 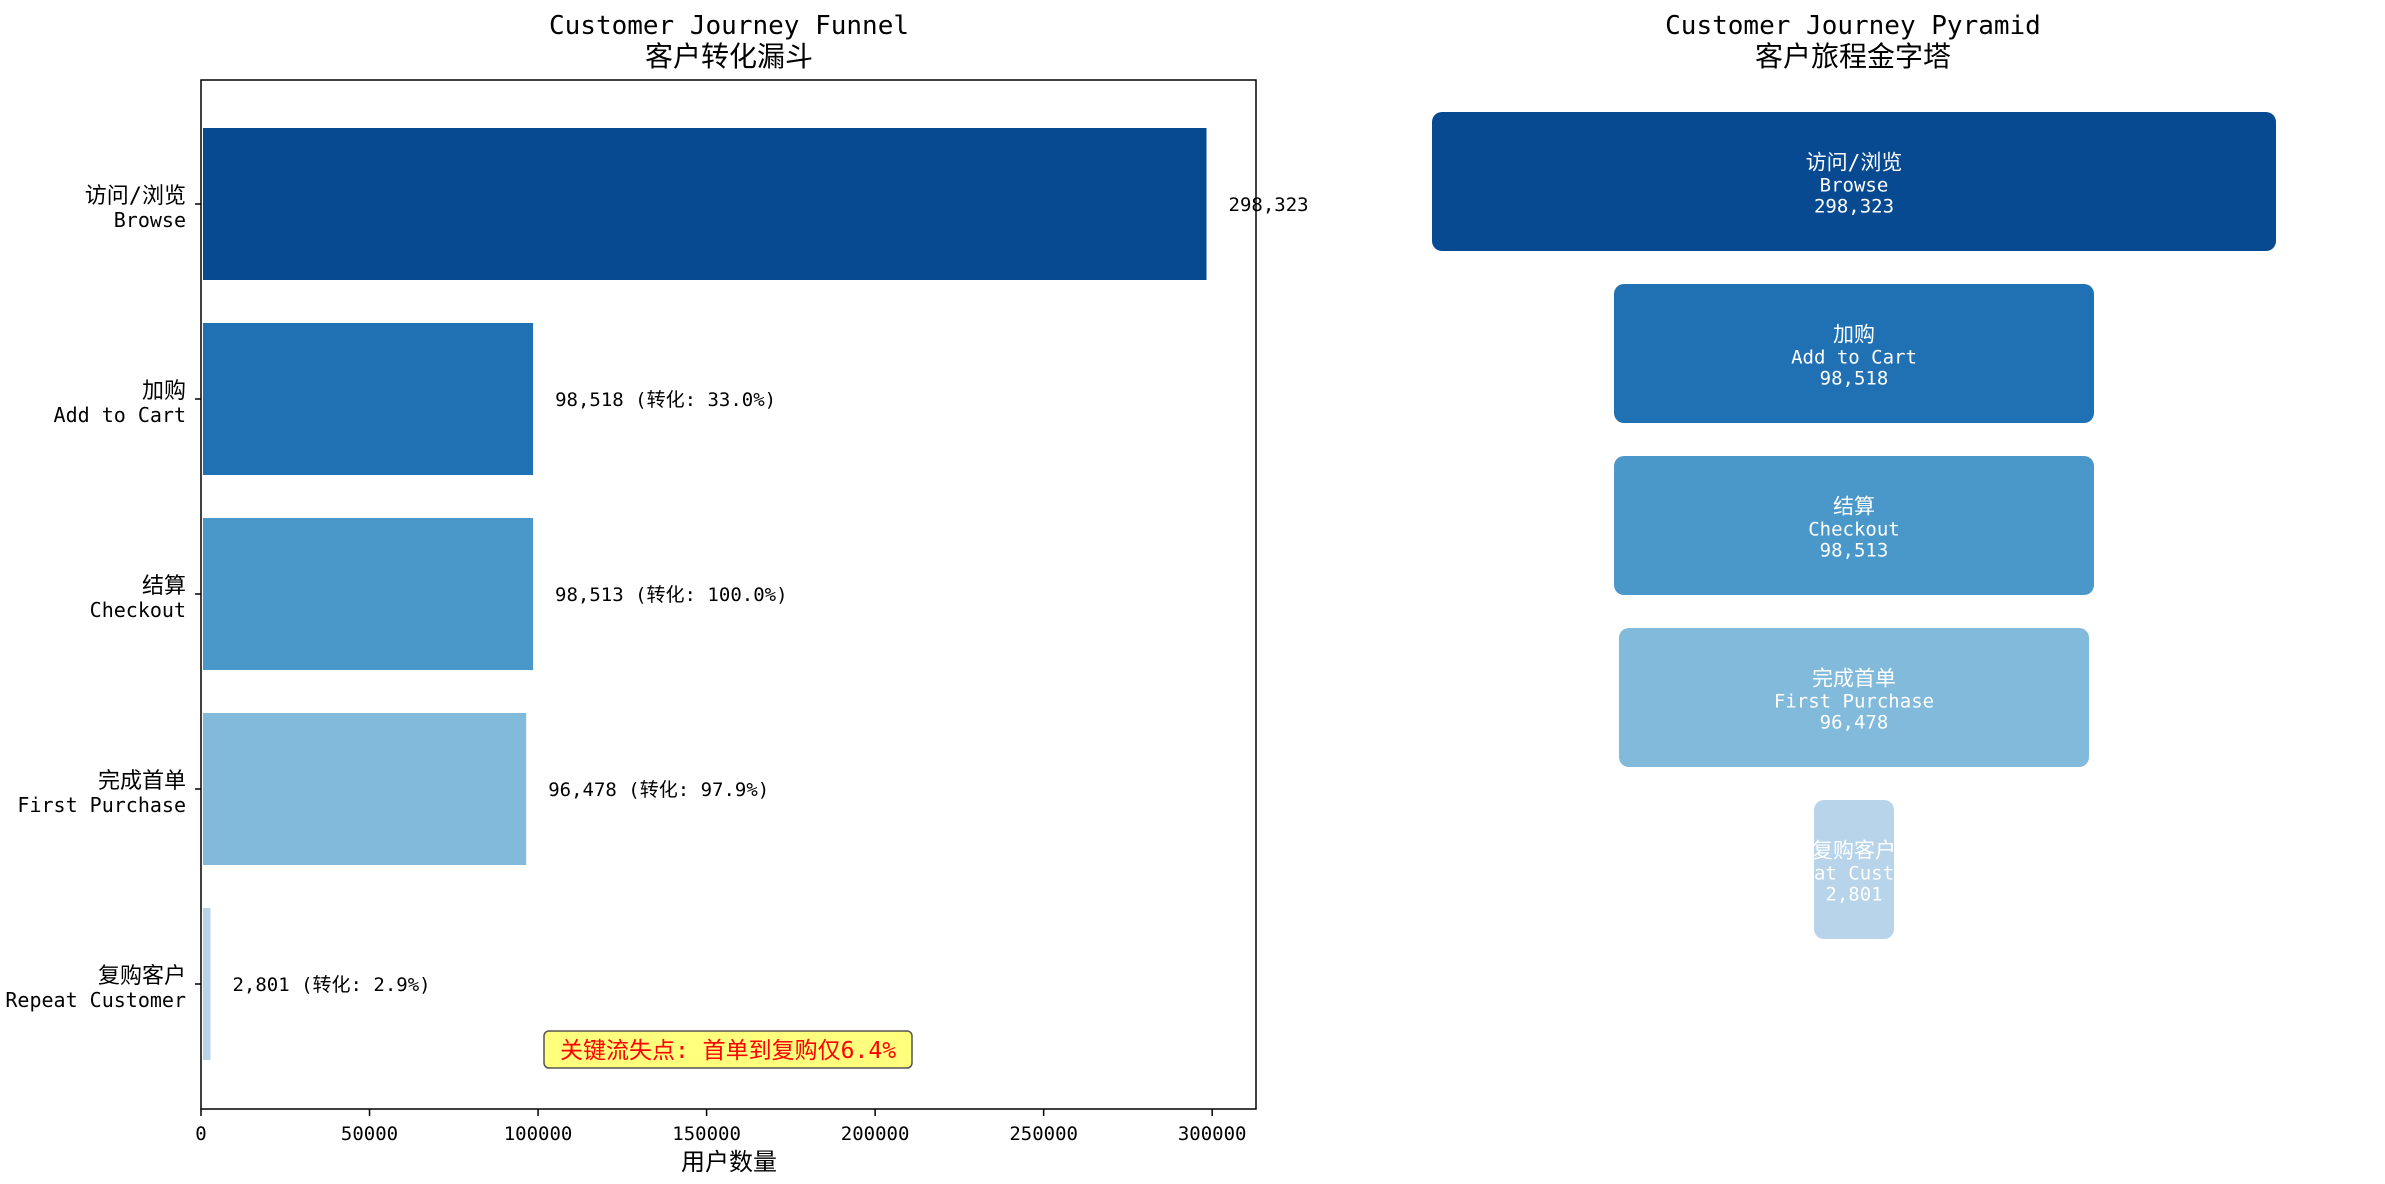 I want to click on funnel-y-tick-label-en: Browse, so click(x=150, y=220).